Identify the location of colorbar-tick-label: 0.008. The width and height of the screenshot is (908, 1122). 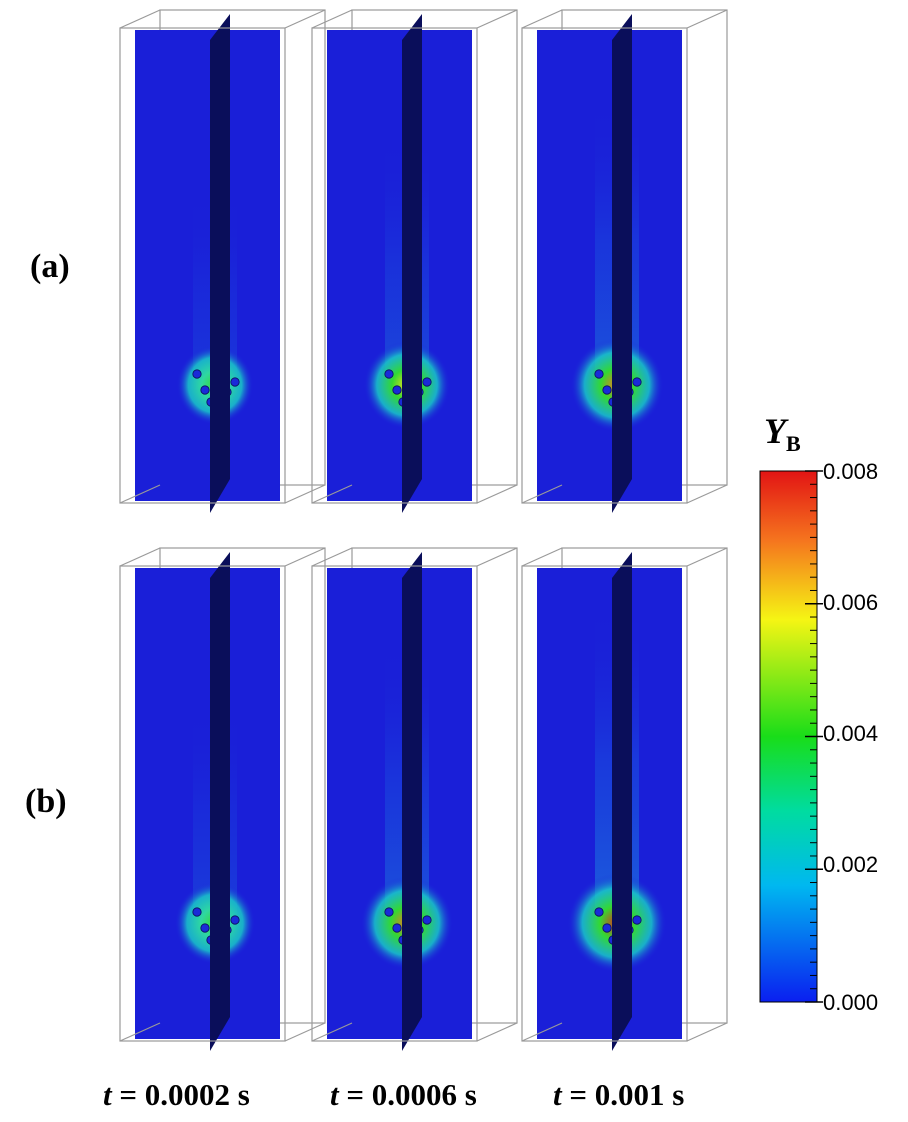
(851, 471).